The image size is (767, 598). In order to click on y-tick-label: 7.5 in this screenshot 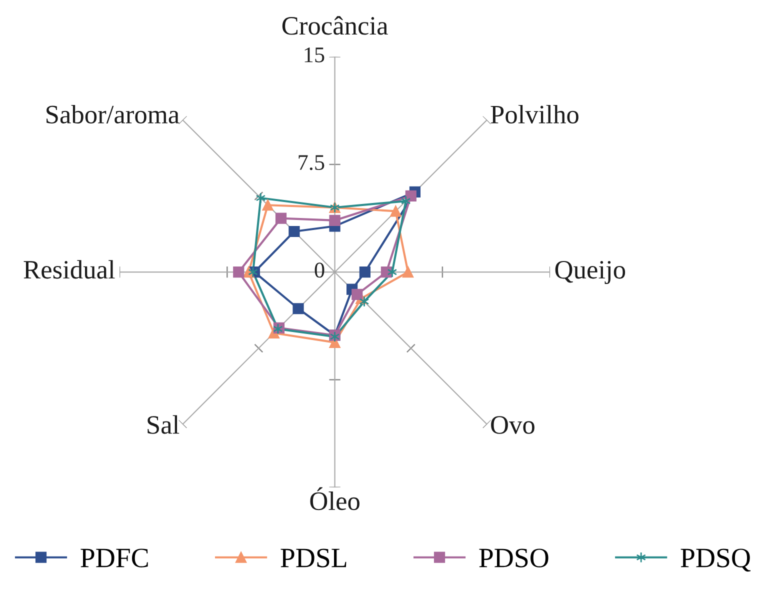, I will do `click(311, 162)`.